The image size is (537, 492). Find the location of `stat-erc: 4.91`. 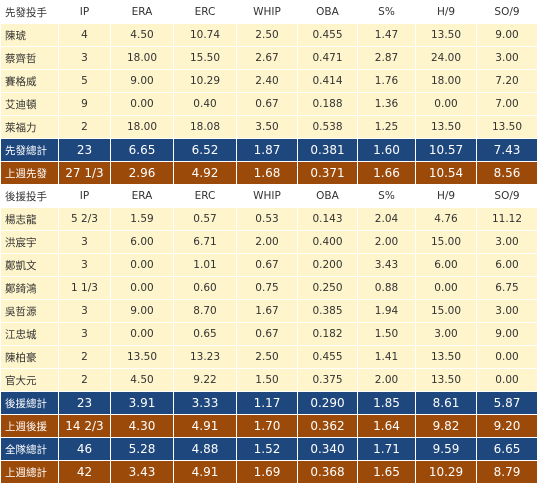

stat-erc: 4.91 is located at coordinates (205, 472).